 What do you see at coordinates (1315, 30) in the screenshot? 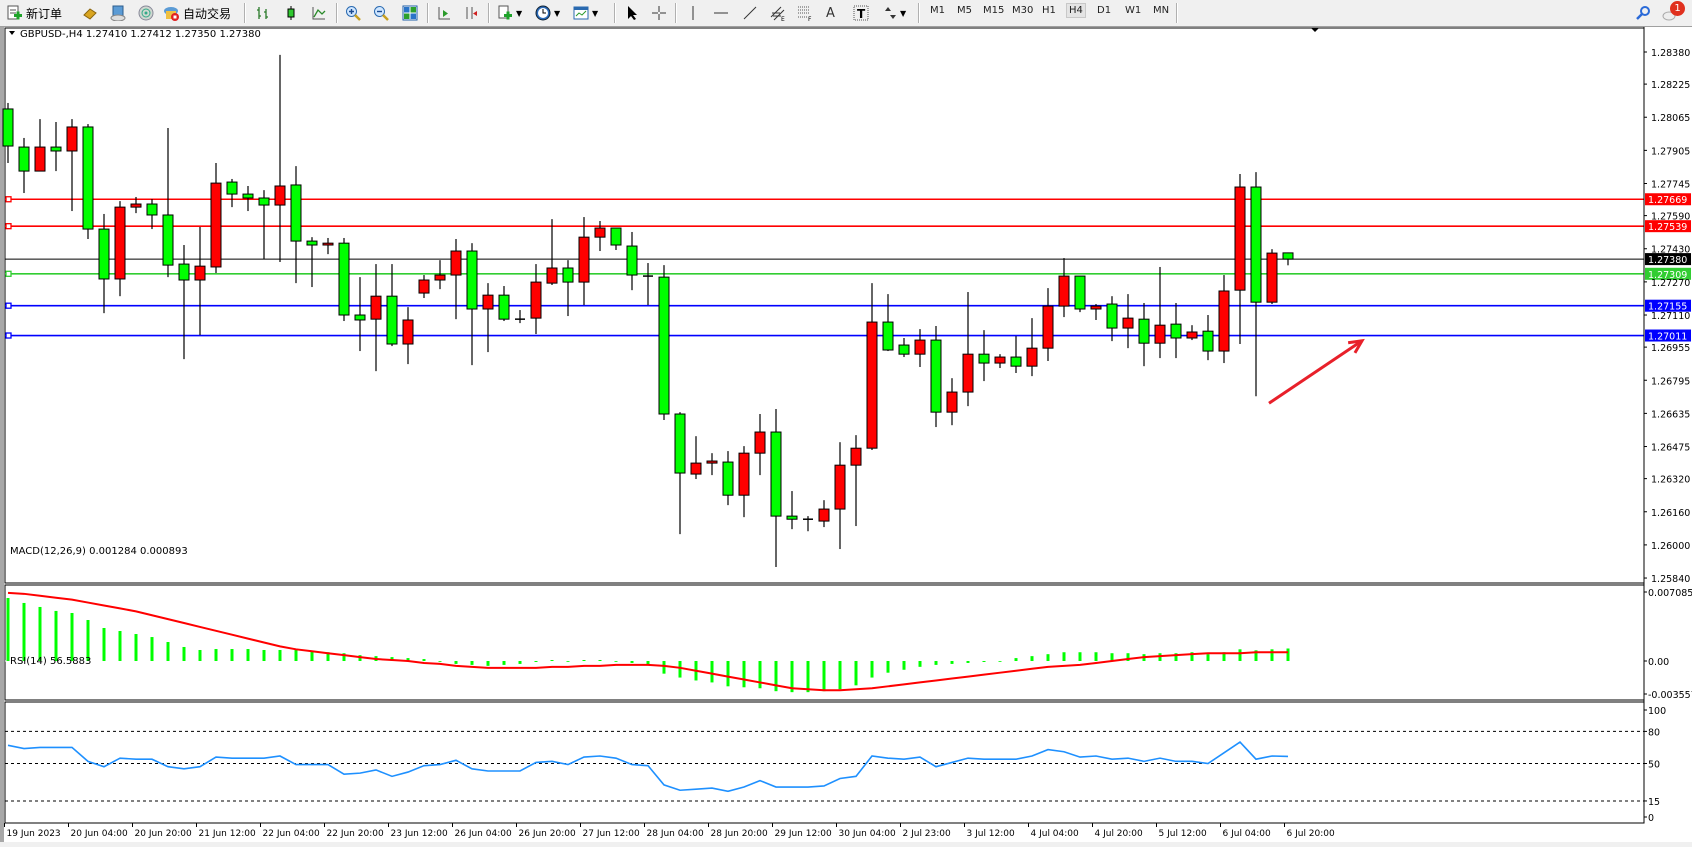
I see `chart-shift-marker` at bounding box center [1315, 30].